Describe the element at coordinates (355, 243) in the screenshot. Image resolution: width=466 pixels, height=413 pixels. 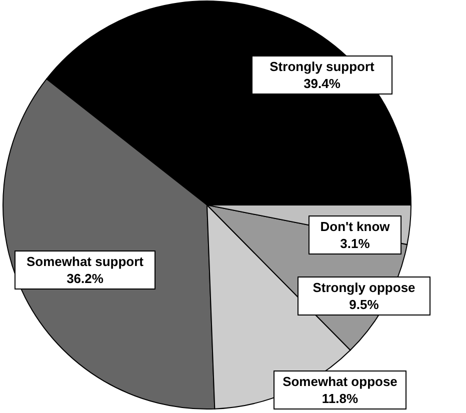
I see `data-label: 3.1%` at that location.